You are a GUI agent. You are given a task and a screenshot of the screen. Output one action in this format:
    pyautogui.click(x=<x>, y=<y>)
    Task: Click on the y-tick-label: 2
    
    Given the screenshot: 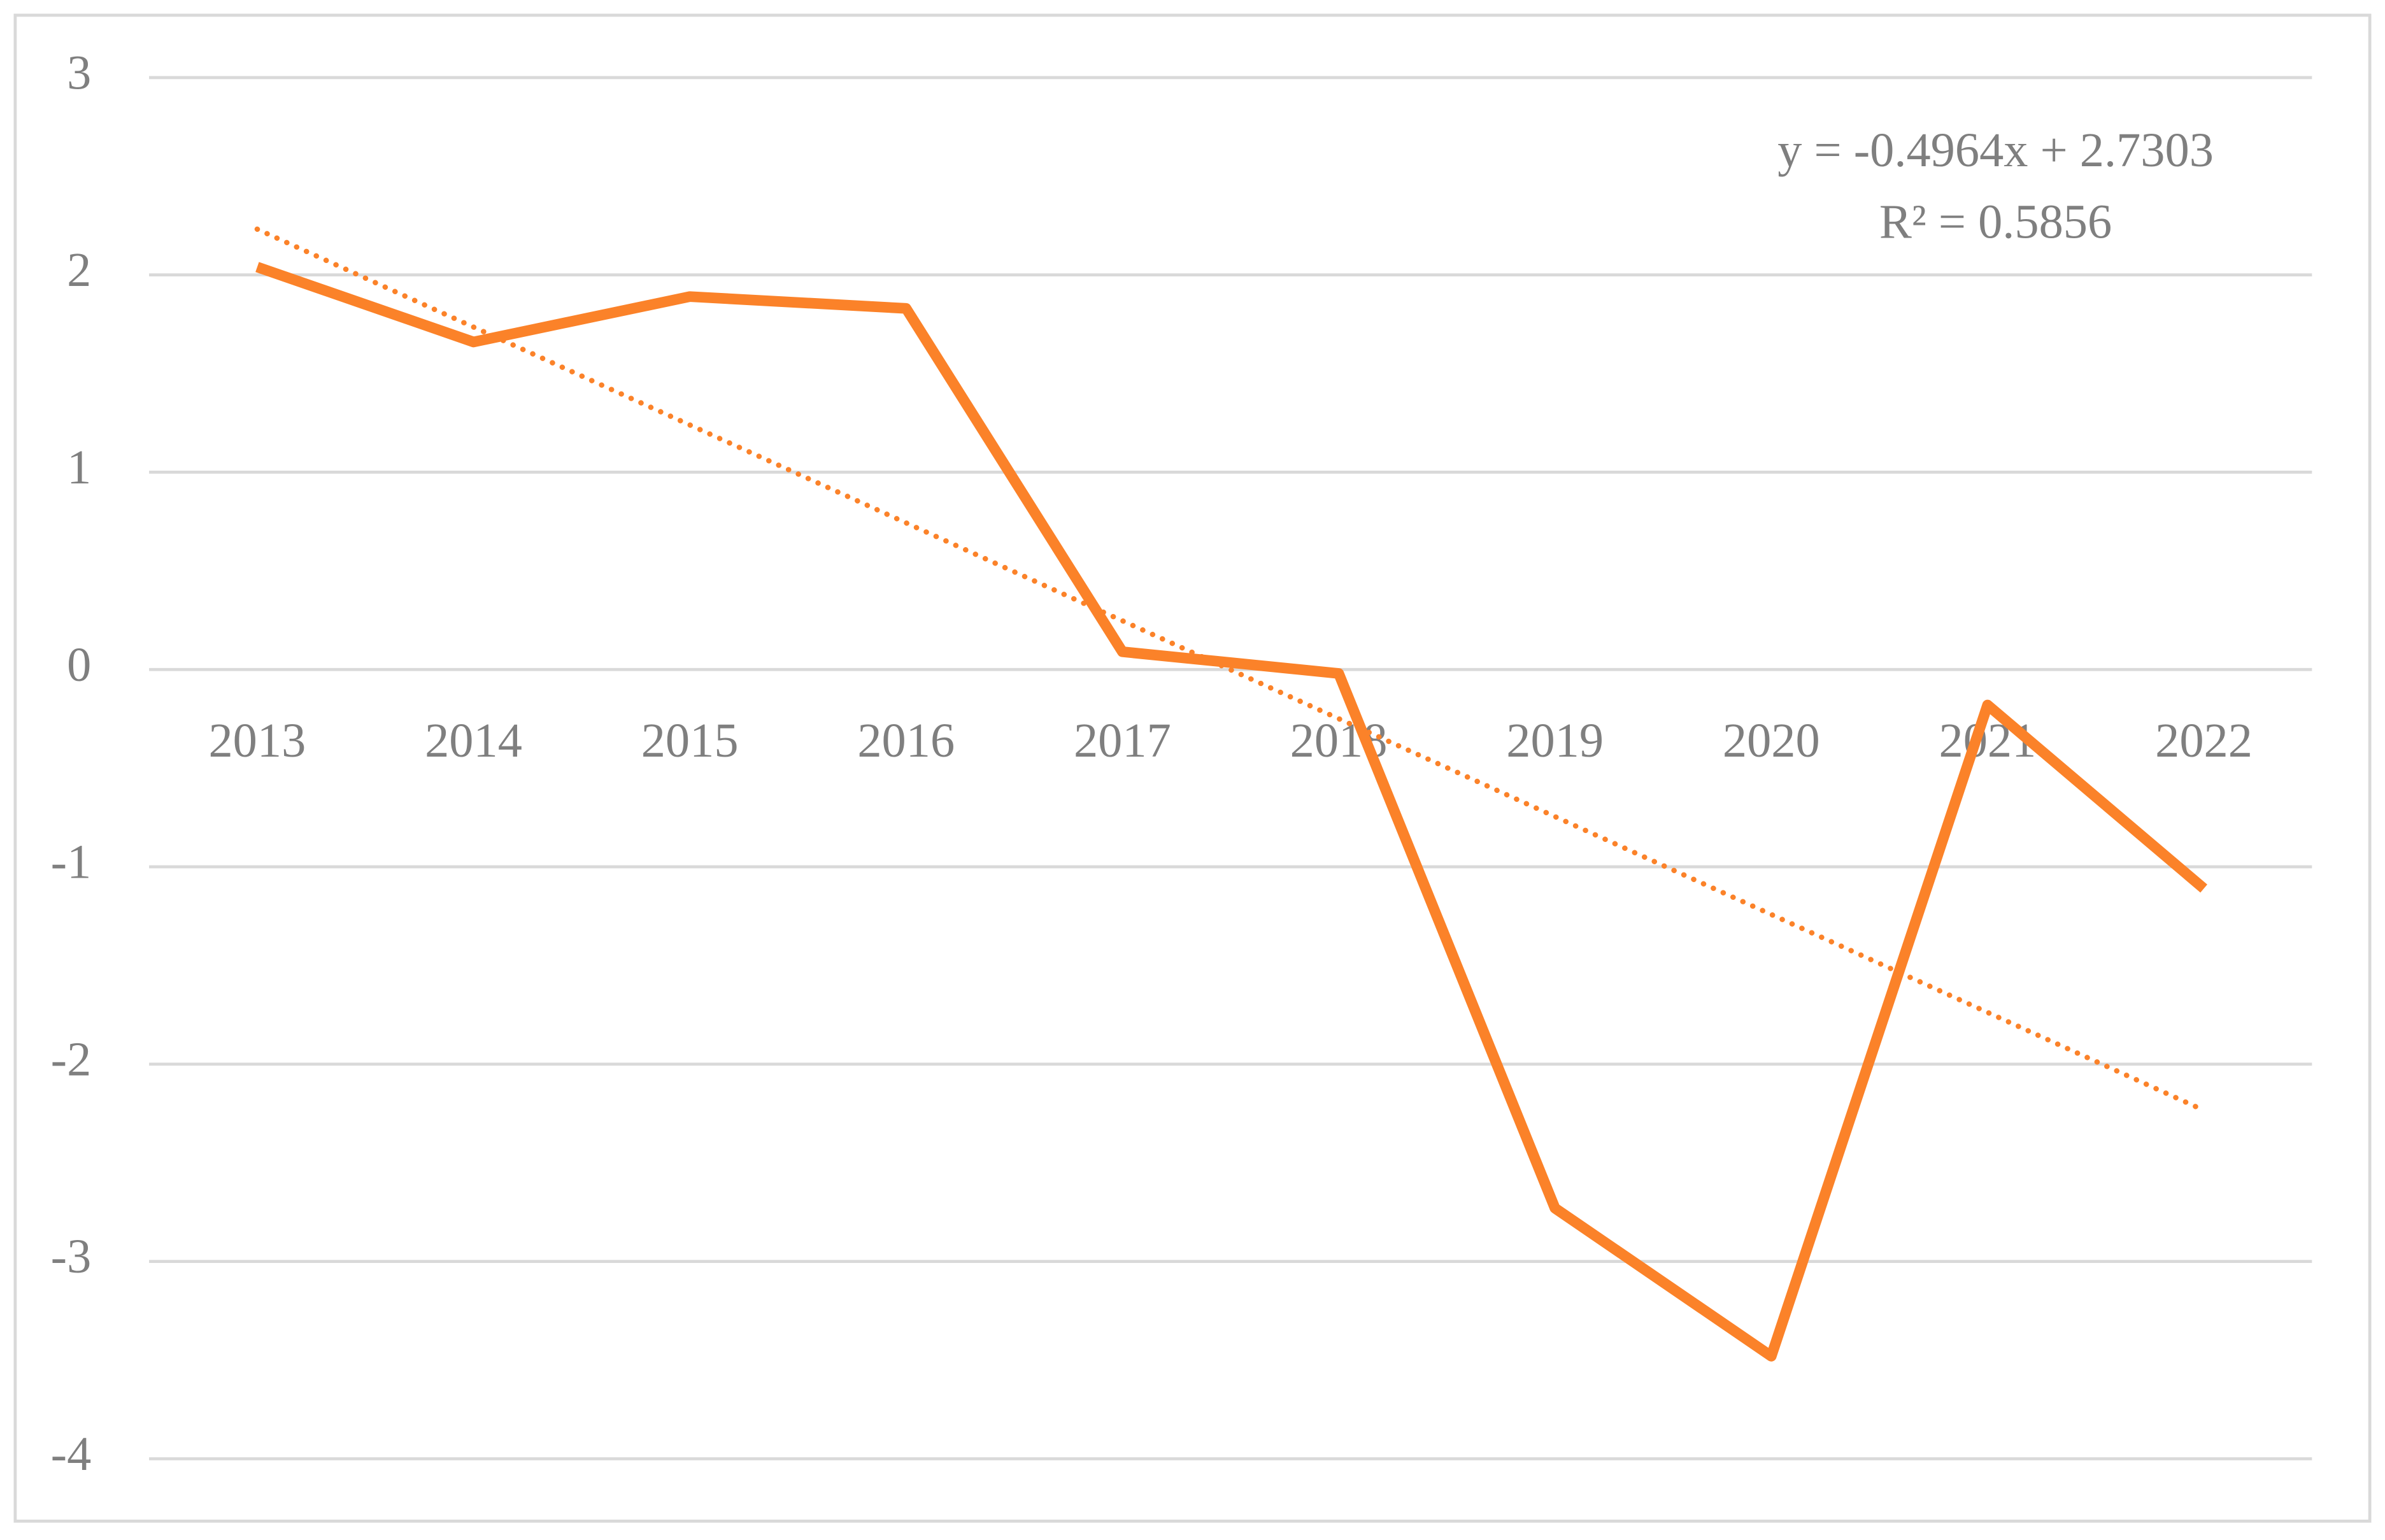 What is the action you would take?
    pyautogui.click(x=79, y=270)
    